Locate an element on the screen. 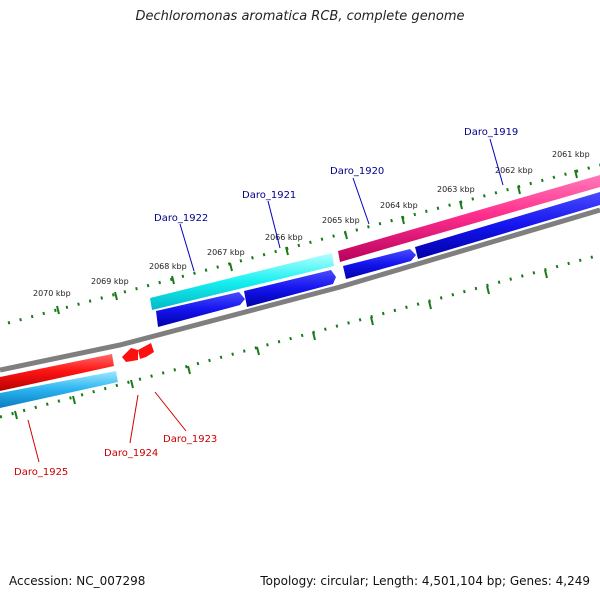 This screenshot has width=600, height=600. tick-label-2068: 2068 kbp is located at coordinates (168, 266).